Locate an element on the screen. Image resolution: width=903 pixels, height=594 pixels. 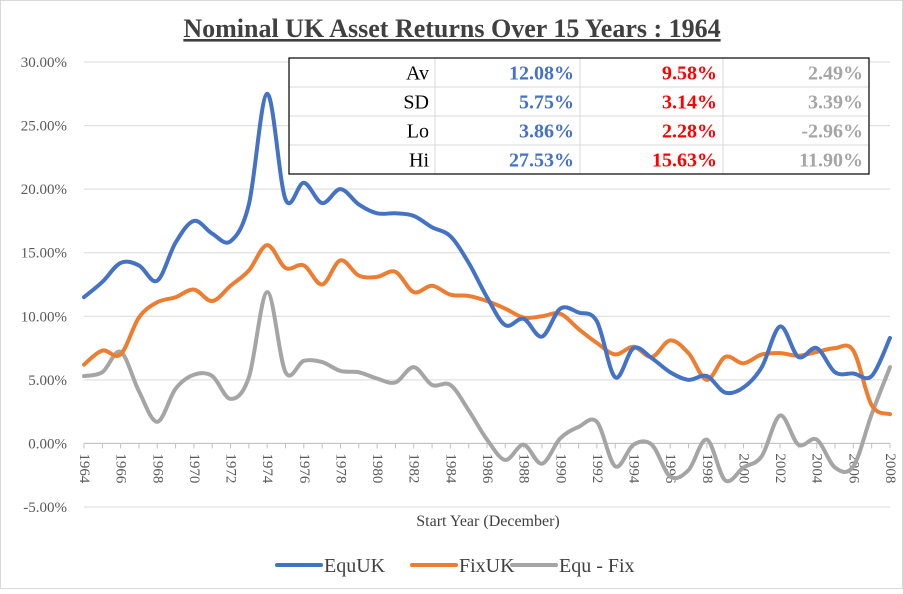
stats-table-border is located at coordinates (579, 116).